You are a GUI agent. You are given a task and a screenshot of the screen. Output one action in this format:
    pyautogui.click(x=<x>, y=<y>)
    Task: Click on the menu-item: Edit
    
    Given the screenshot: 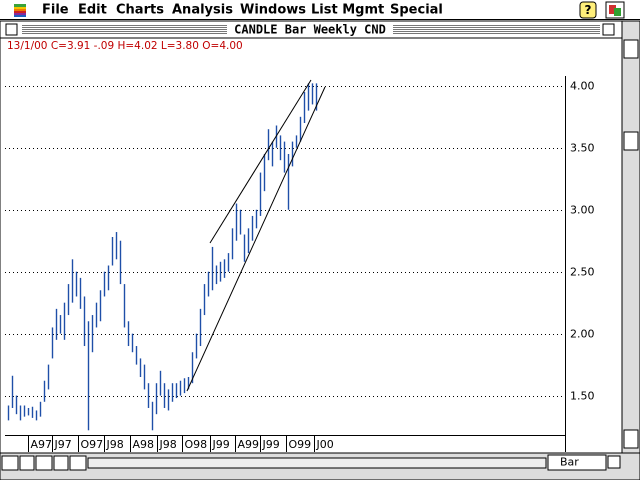 What is the action you would take?
    pyautogui.click(x=92, y=10)
    